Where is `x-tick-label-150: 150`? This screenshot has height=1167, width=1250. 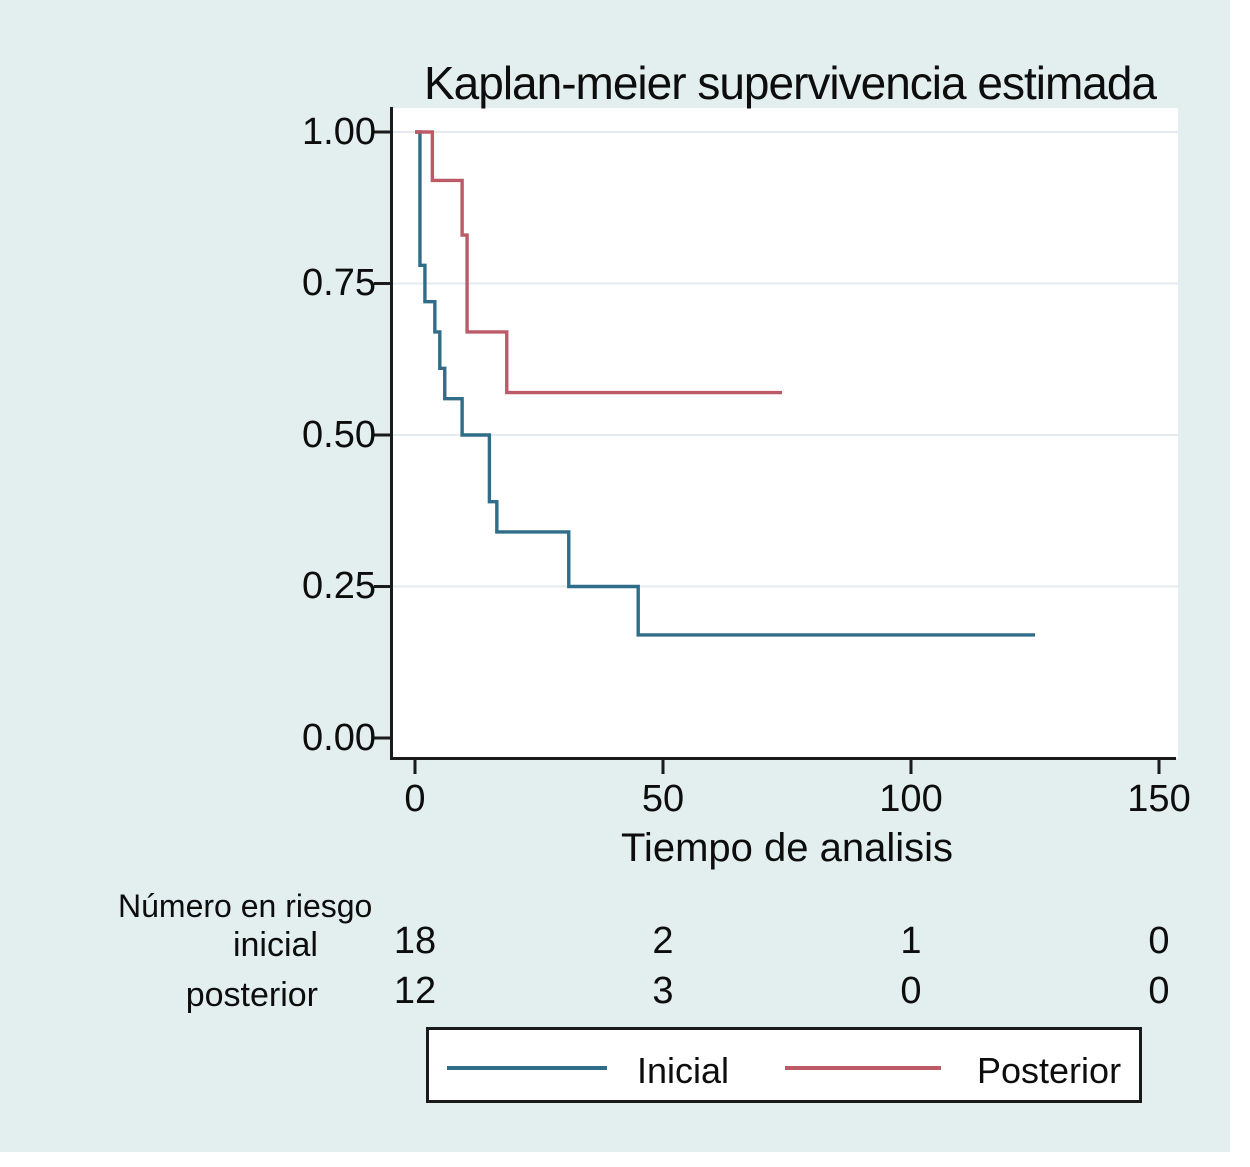 x-tick-label-150: 150 is located at coordinates (1159, 799).